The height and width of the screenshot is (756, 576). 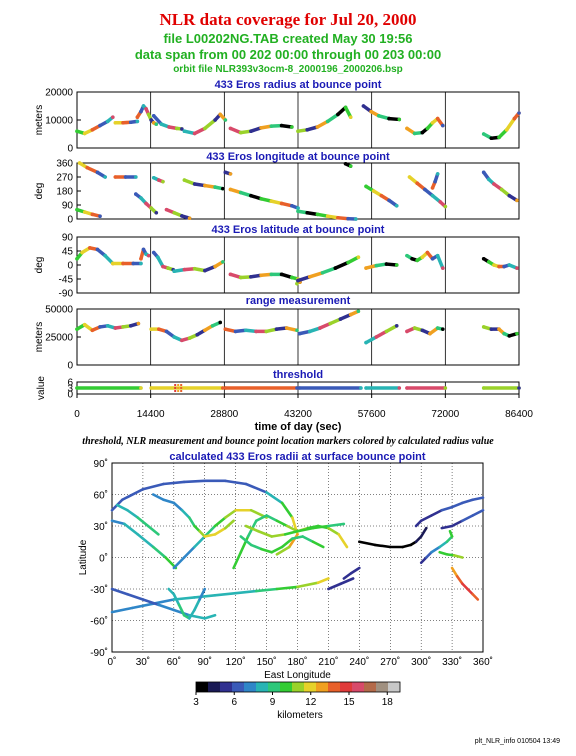 I want to click on map-y-axis-label: Latitude, so click(x=83, y=557).